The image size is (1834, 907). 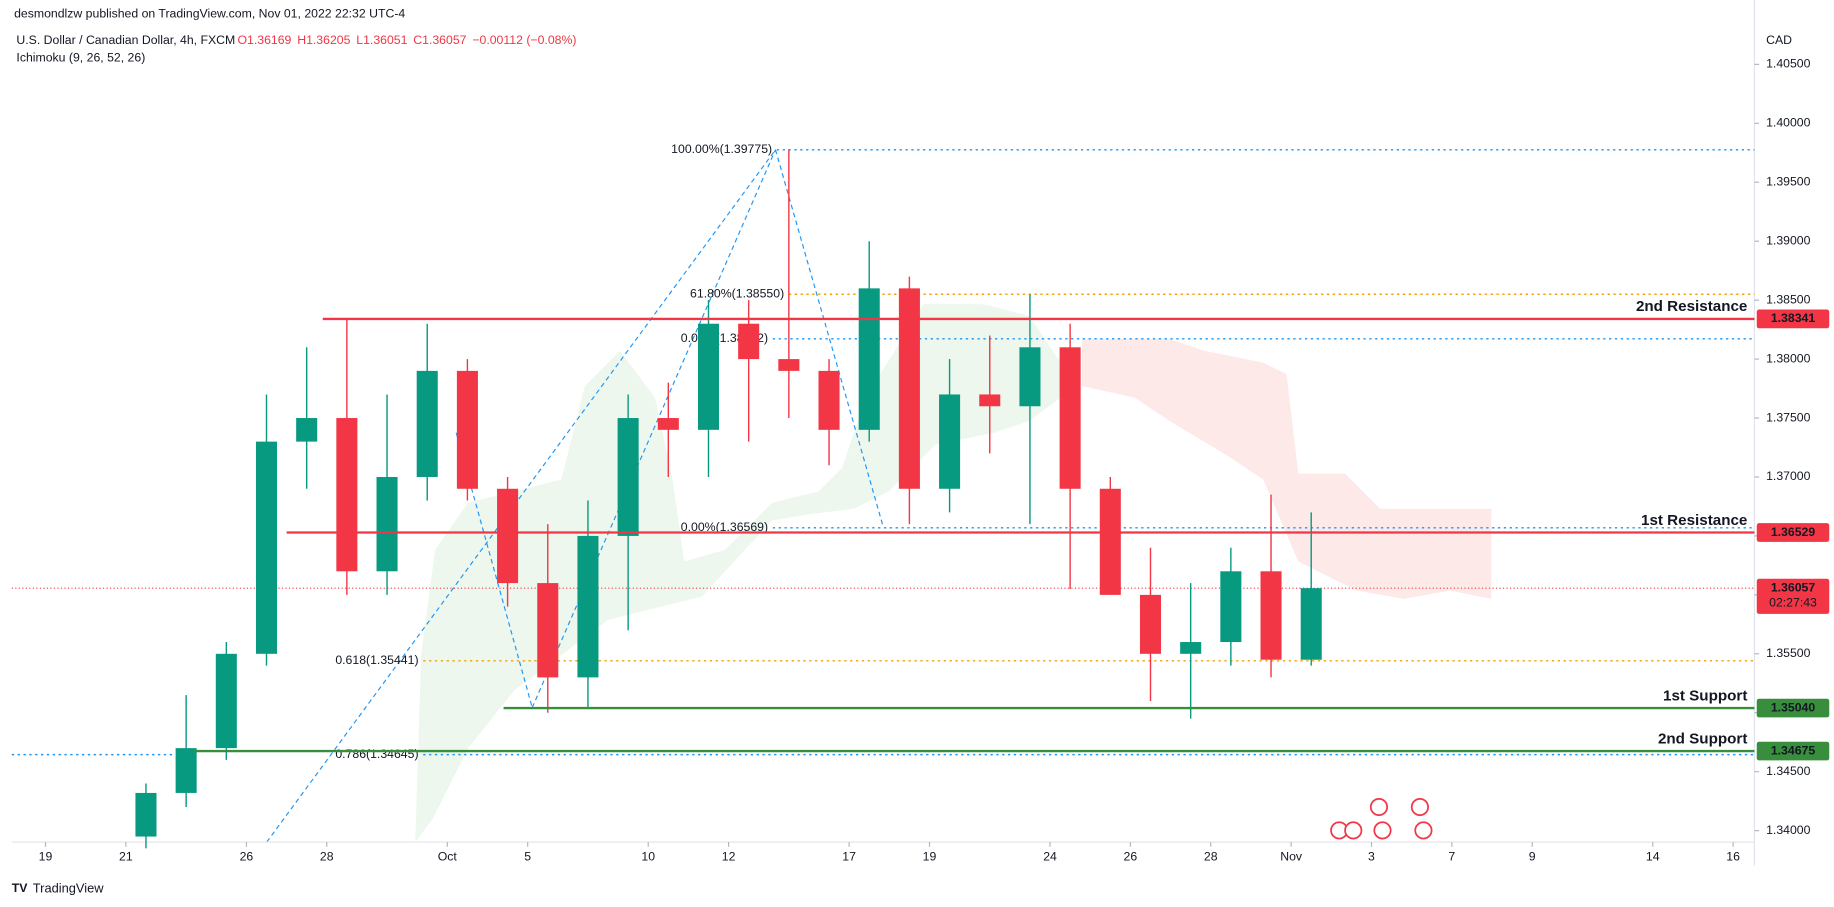 I want to click on level-price: 1.35040, so click(x=1793, y=707).